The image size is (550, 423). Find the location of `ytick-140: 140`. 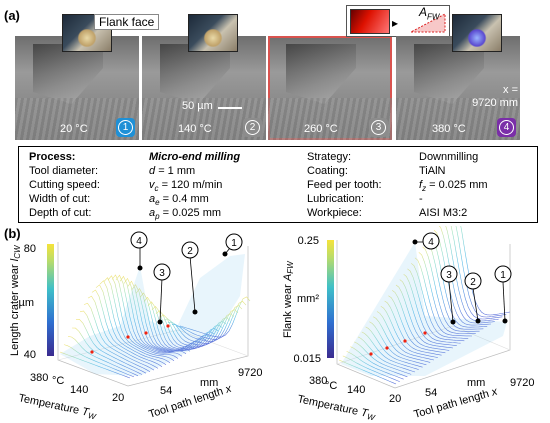

ytick-140: 140 is located at coordinates (79, 390).